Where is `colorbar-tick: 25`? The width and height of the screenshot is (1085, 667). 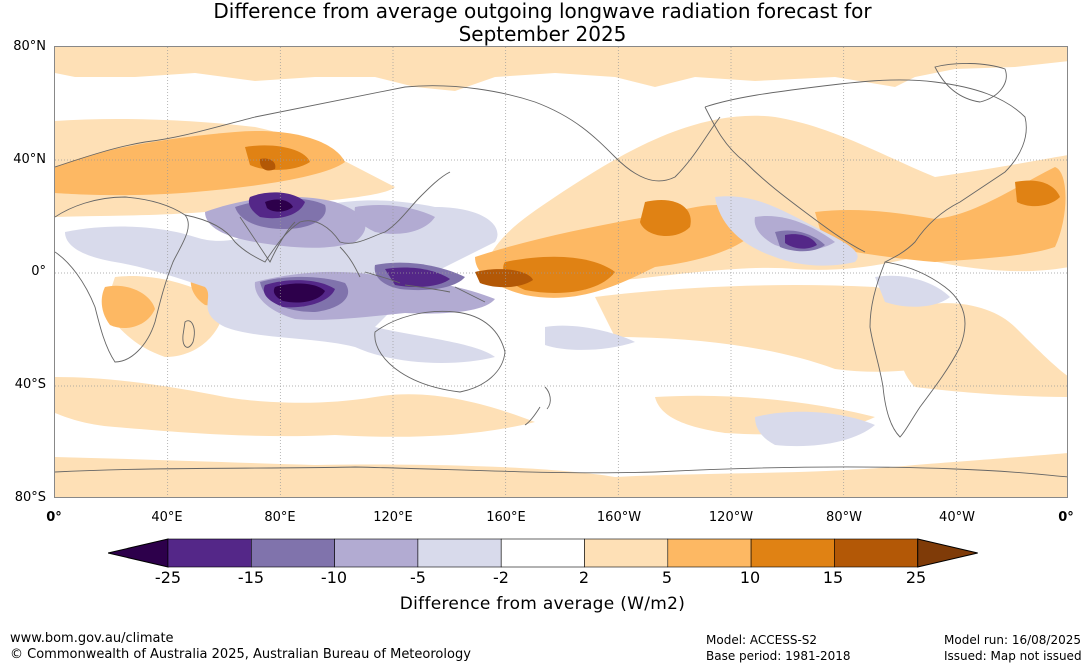 colorbar-tick: 25 is located at coordinates (916, 577).